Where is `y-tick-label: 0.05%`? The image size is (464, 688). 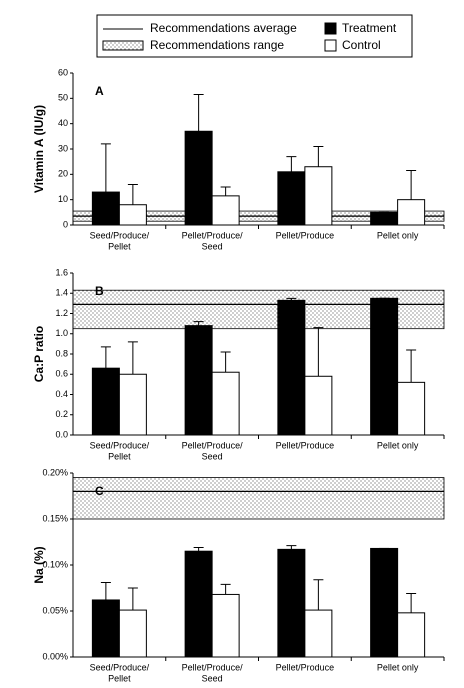 y-tick-label: 0.05% is located at coordinates (55, 610).